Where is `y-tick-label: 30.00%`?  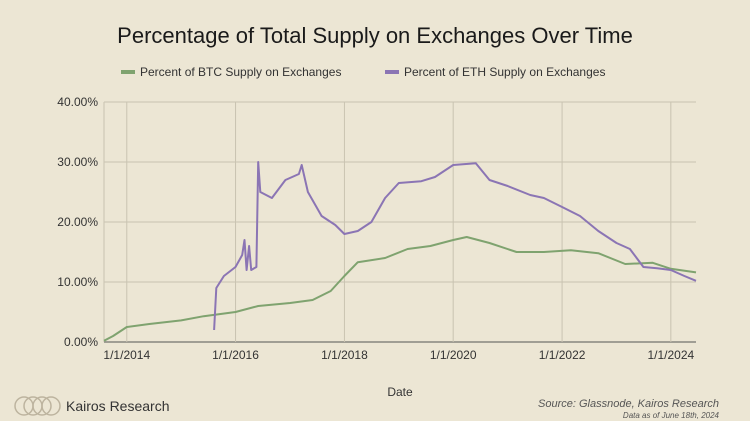
y-tick-label: 30.00% is located at coordinates (77, 162).